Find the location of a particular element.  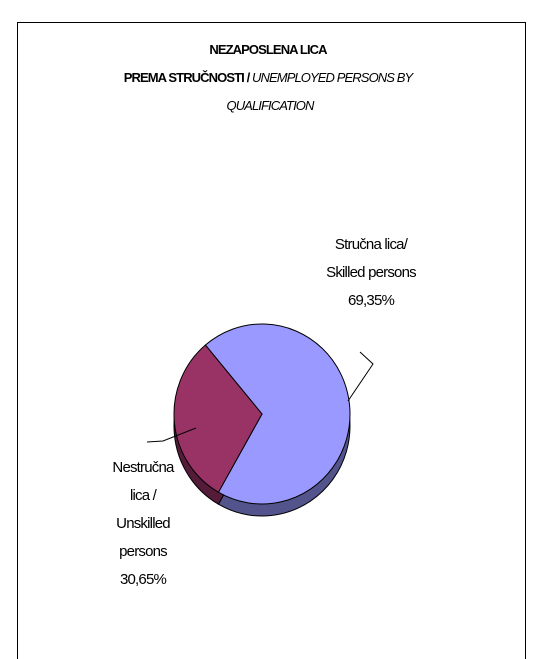

pie is located at coordinates (262, 420).